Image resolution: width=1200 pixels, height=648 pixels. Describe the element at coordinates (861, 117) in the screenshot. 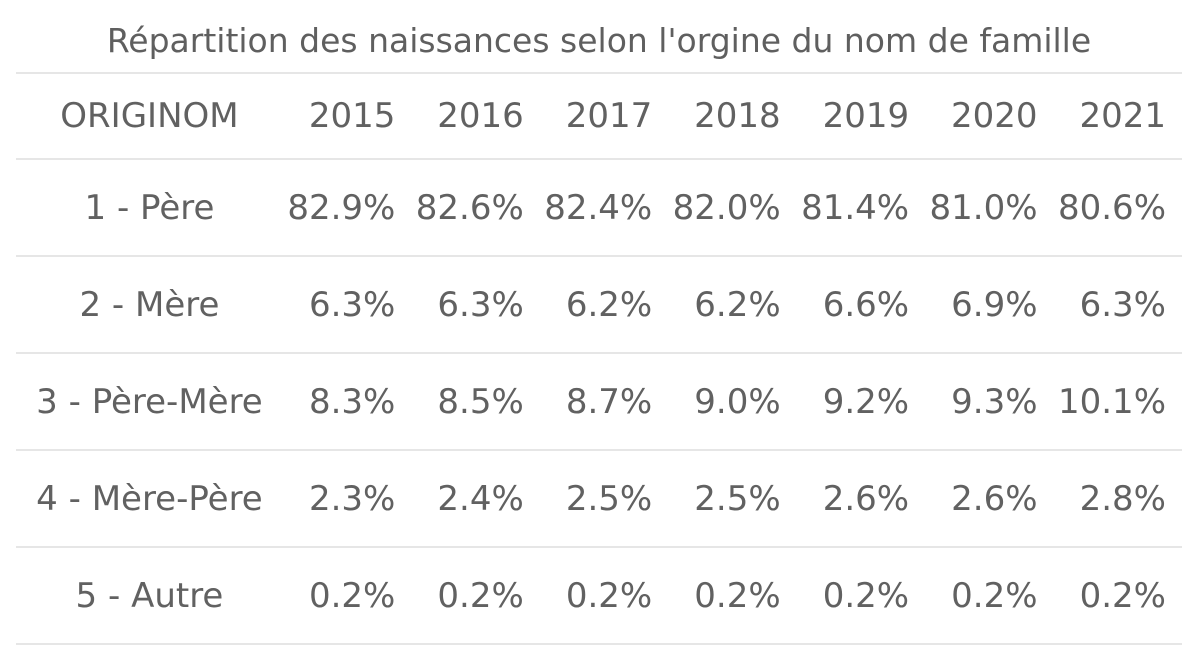

I see `column-header-2019: 2019` at that location.